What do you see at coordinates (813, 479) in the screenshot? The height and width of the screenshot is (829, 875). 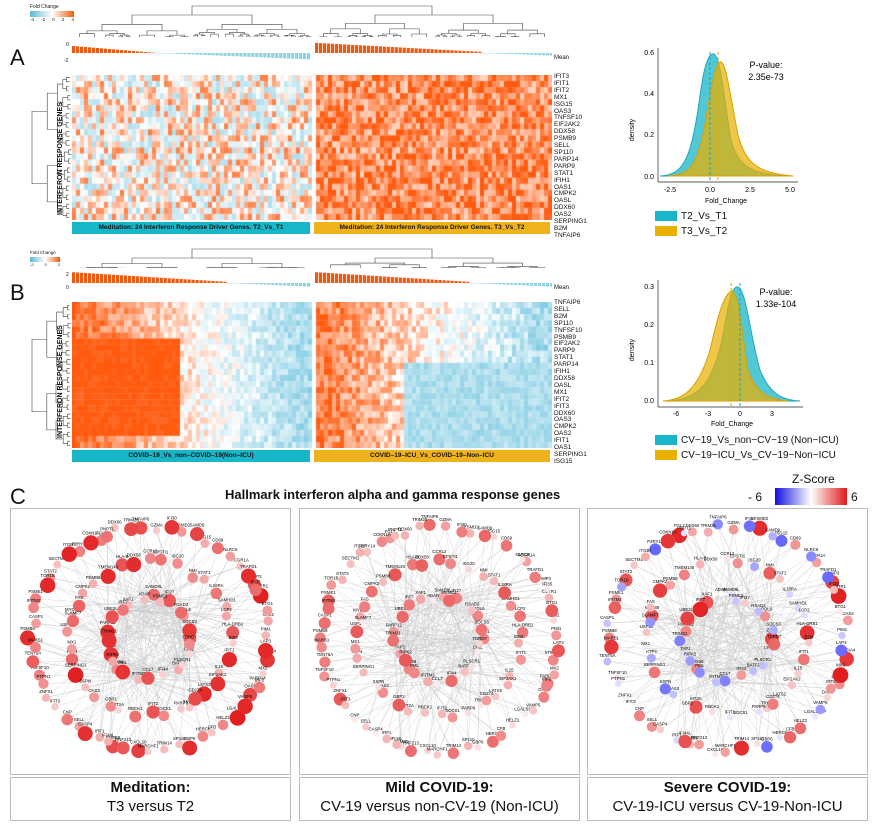 I see `zscore-label: Z-Score` at bounding box center [813, 479].